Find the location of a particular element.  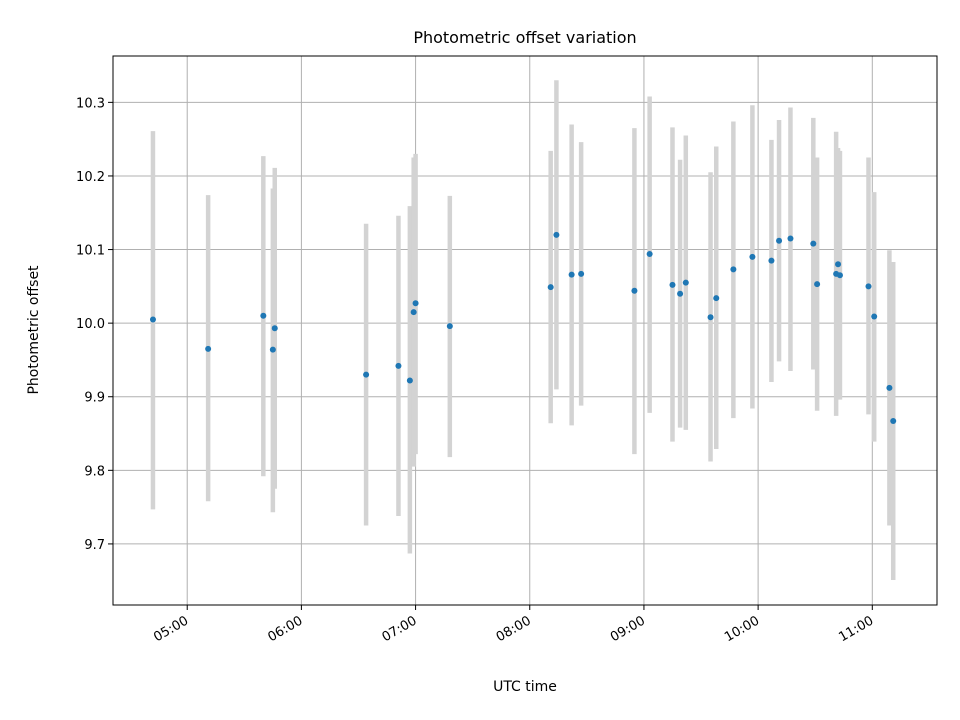

y-axis-label: Photometric offset is located at coordinates (34, 330).